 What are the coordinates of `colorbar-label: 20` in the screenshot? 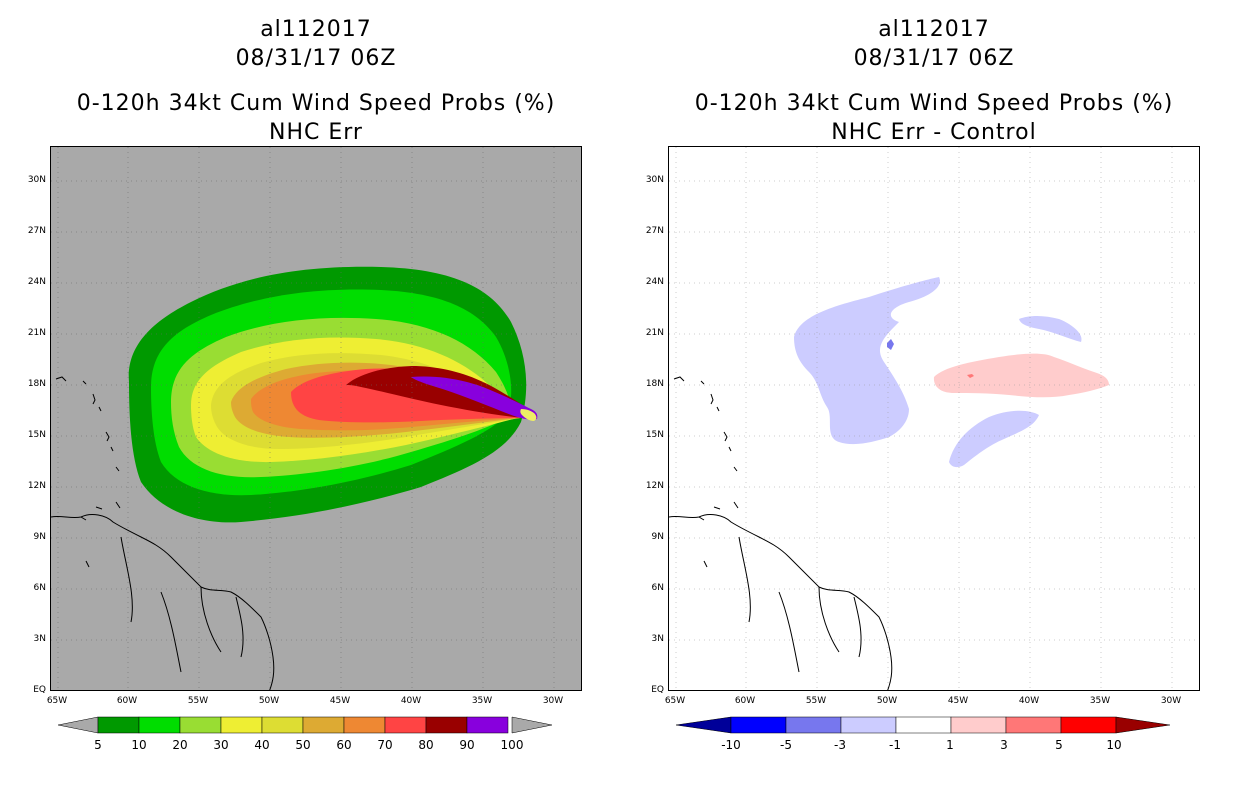 It's located at (180, 745).